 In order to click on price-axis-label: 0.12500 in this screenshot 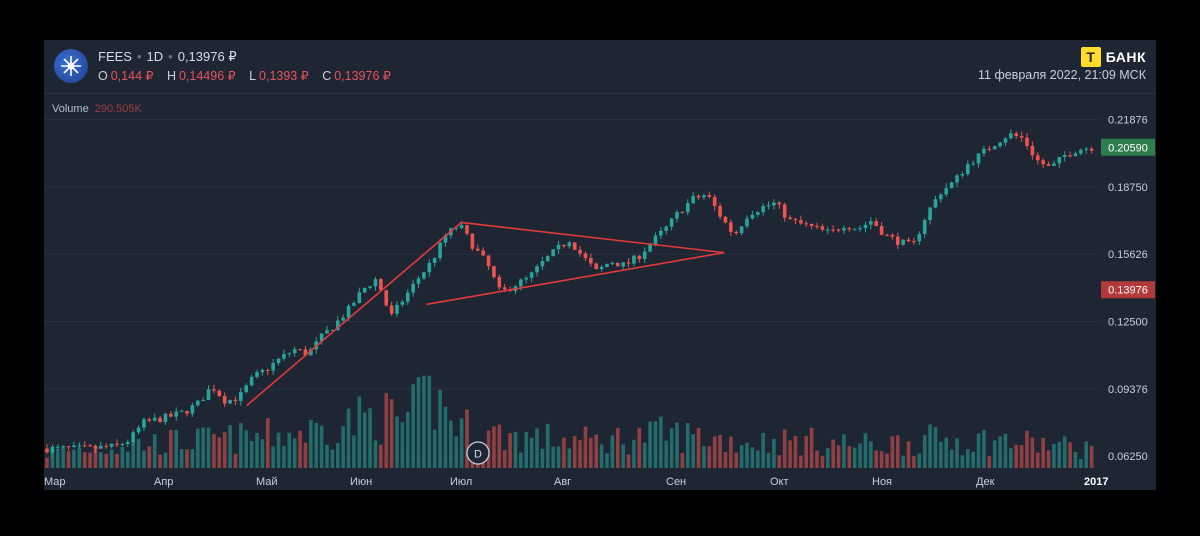, I will do `click(1128, 323)`.